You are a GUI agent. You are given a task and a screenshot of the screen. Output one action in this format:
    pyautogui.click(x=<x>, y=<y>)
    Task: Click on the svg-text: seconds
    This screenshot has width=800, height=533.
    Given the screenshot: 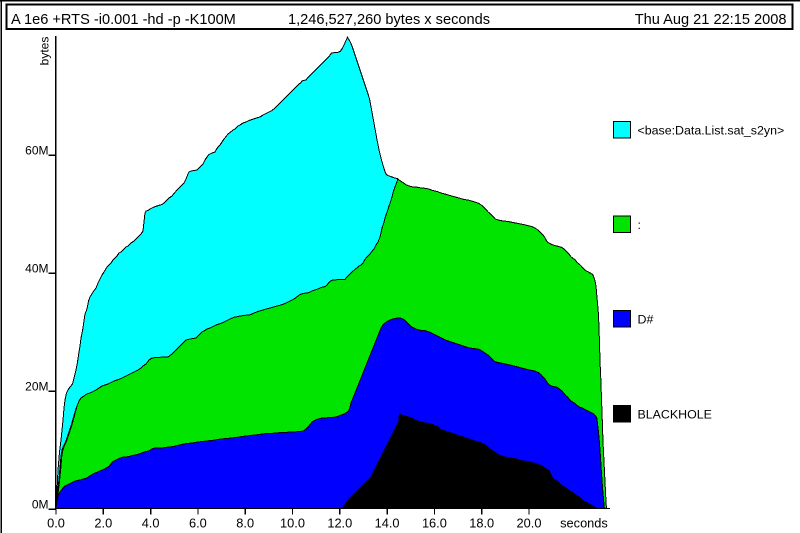 What is the action you would take?
    pyautogui.click(x=584, y=523)
    